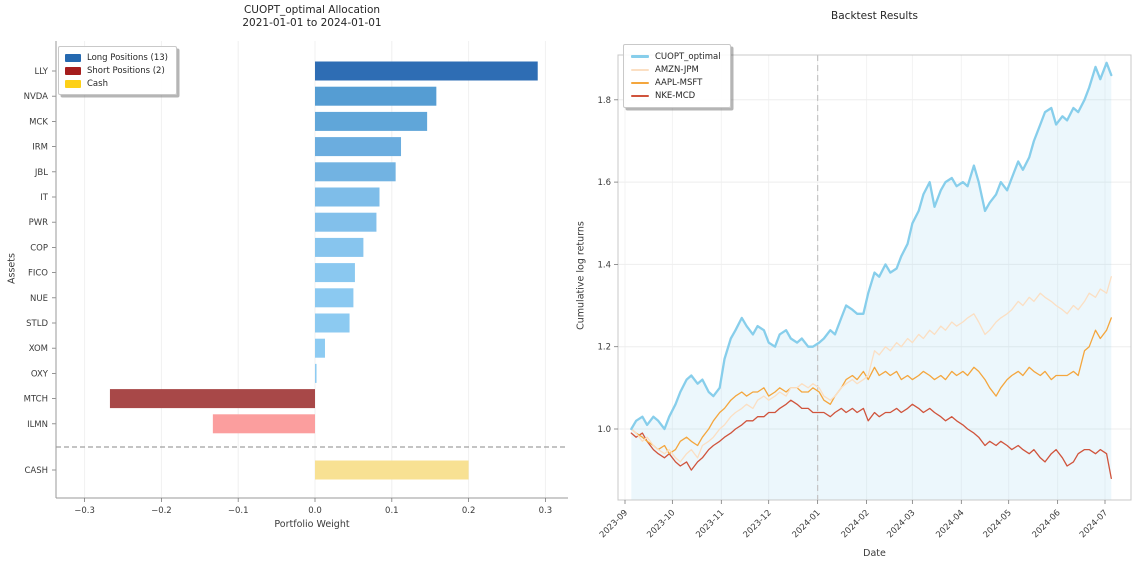 The height and width of the screenshot is (566, 1140). What do you see at coordinates (238, 511) in the screenshot?
I see `x-tick-label: −0.1` at bounding box center [238, 511].